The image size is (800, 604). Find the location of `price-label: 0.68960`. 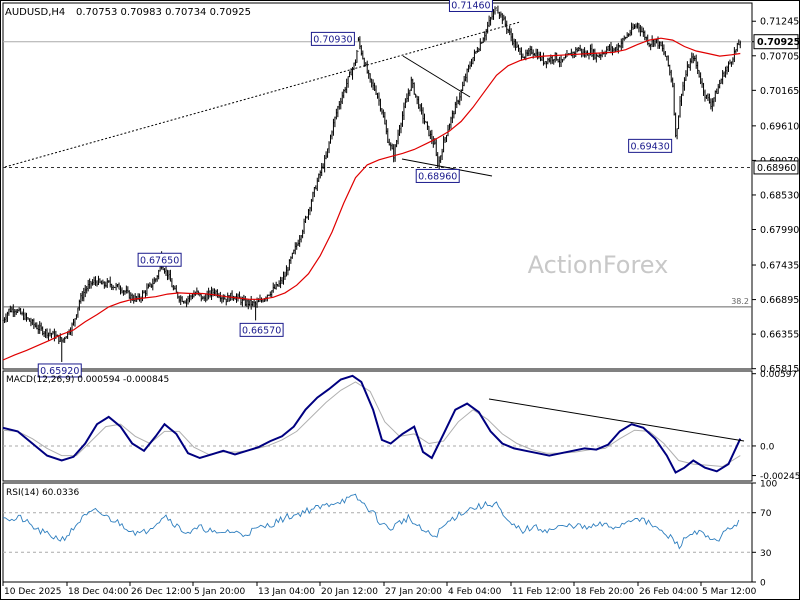

price-label: 0.68960 is located at coordinates (437, 176).